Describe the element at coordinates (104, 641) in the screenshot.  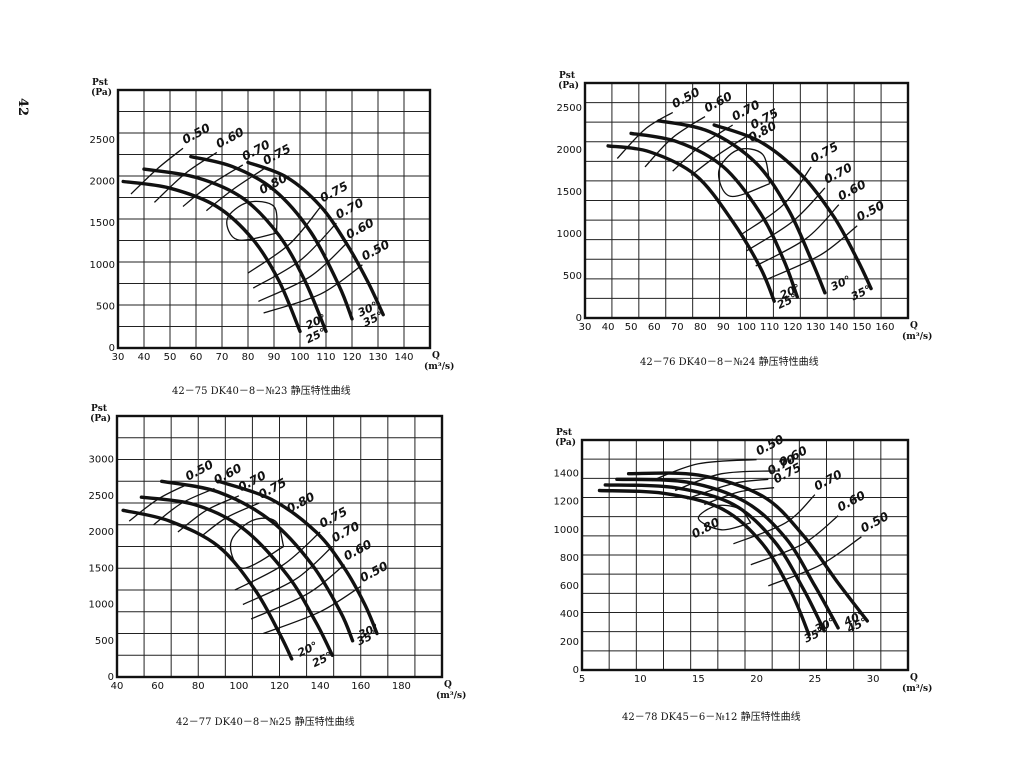
I see `chart2-y-tick-label: 500` at that location.